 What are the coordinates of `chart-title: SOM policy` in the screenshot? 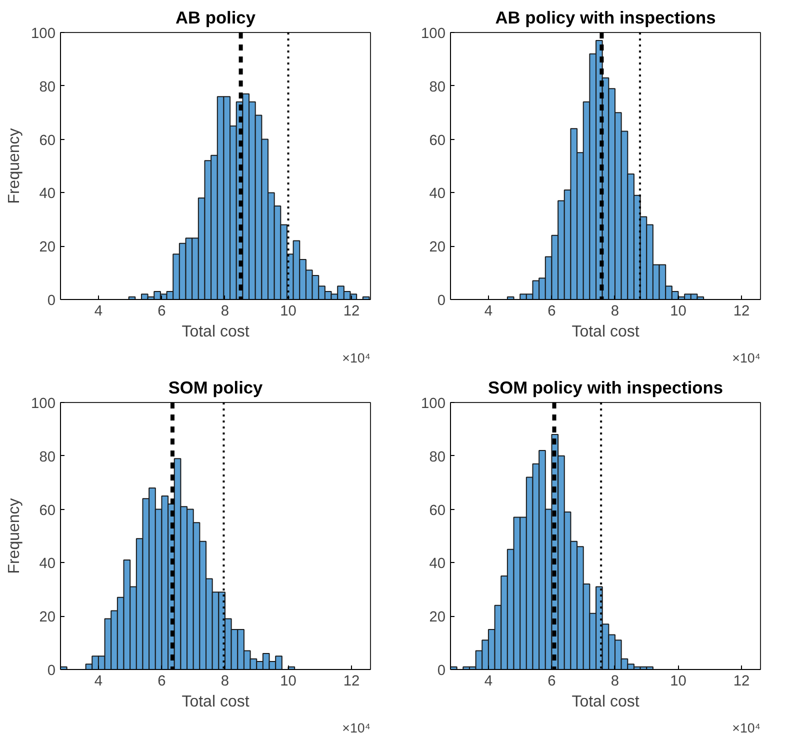 It's located at (216, 388).